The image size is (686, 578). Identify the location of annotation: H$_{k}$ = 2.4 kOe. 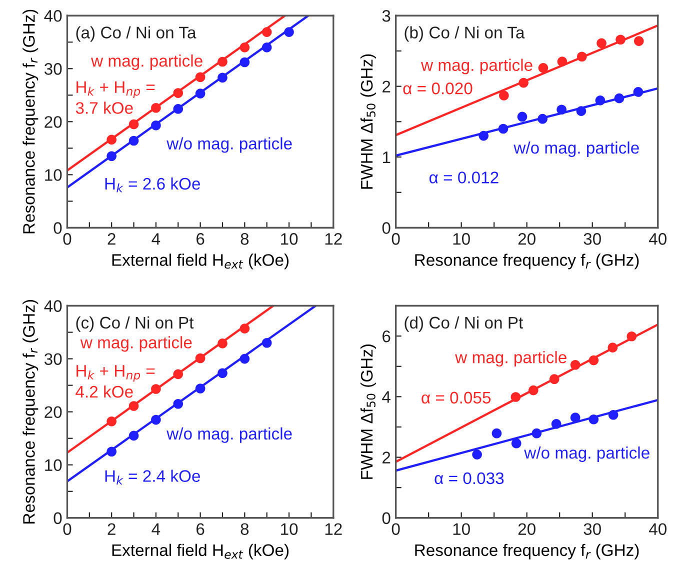
(152, 477).